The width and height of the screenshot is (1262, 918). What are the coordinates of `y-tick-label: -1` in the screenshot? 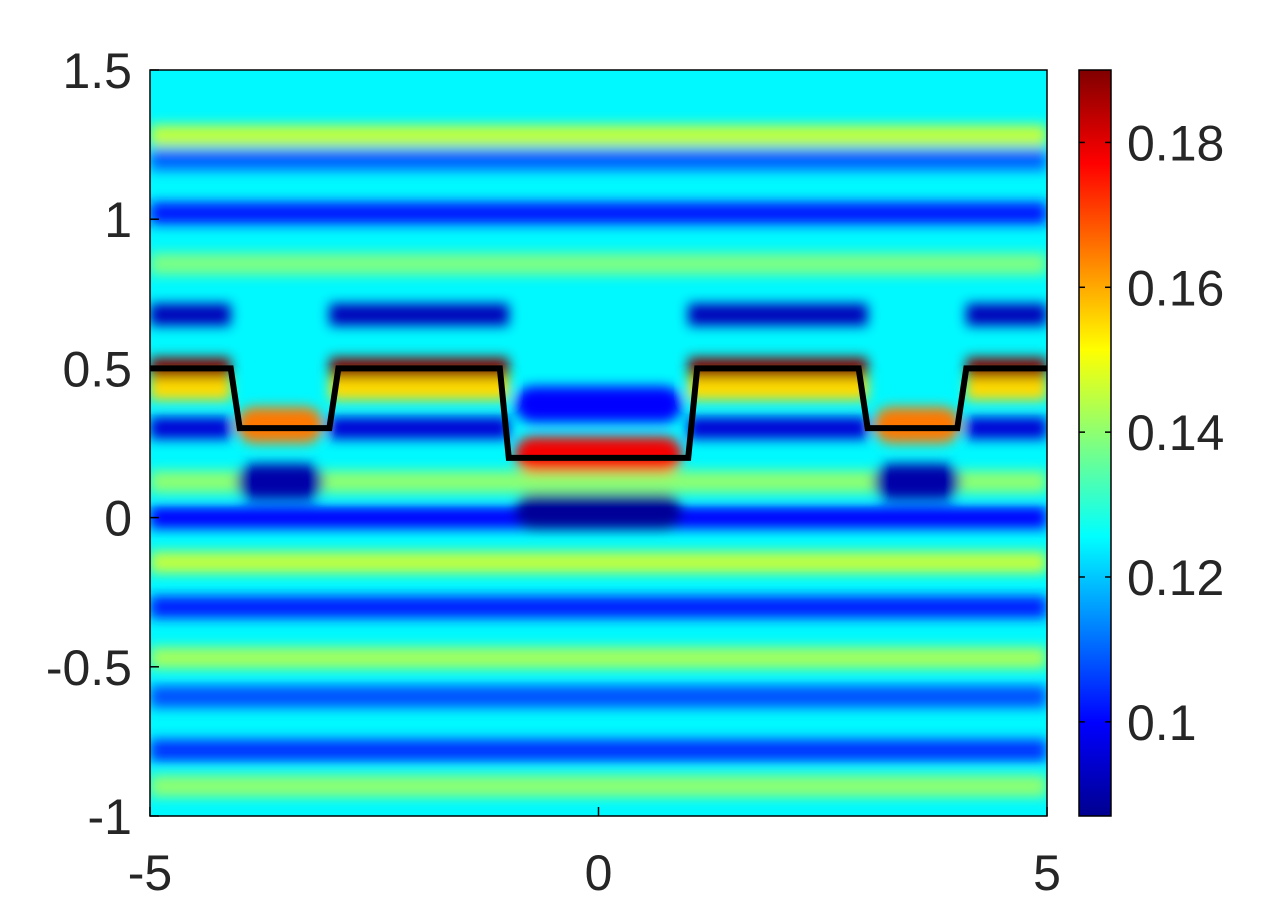 It's located at (110, 817).